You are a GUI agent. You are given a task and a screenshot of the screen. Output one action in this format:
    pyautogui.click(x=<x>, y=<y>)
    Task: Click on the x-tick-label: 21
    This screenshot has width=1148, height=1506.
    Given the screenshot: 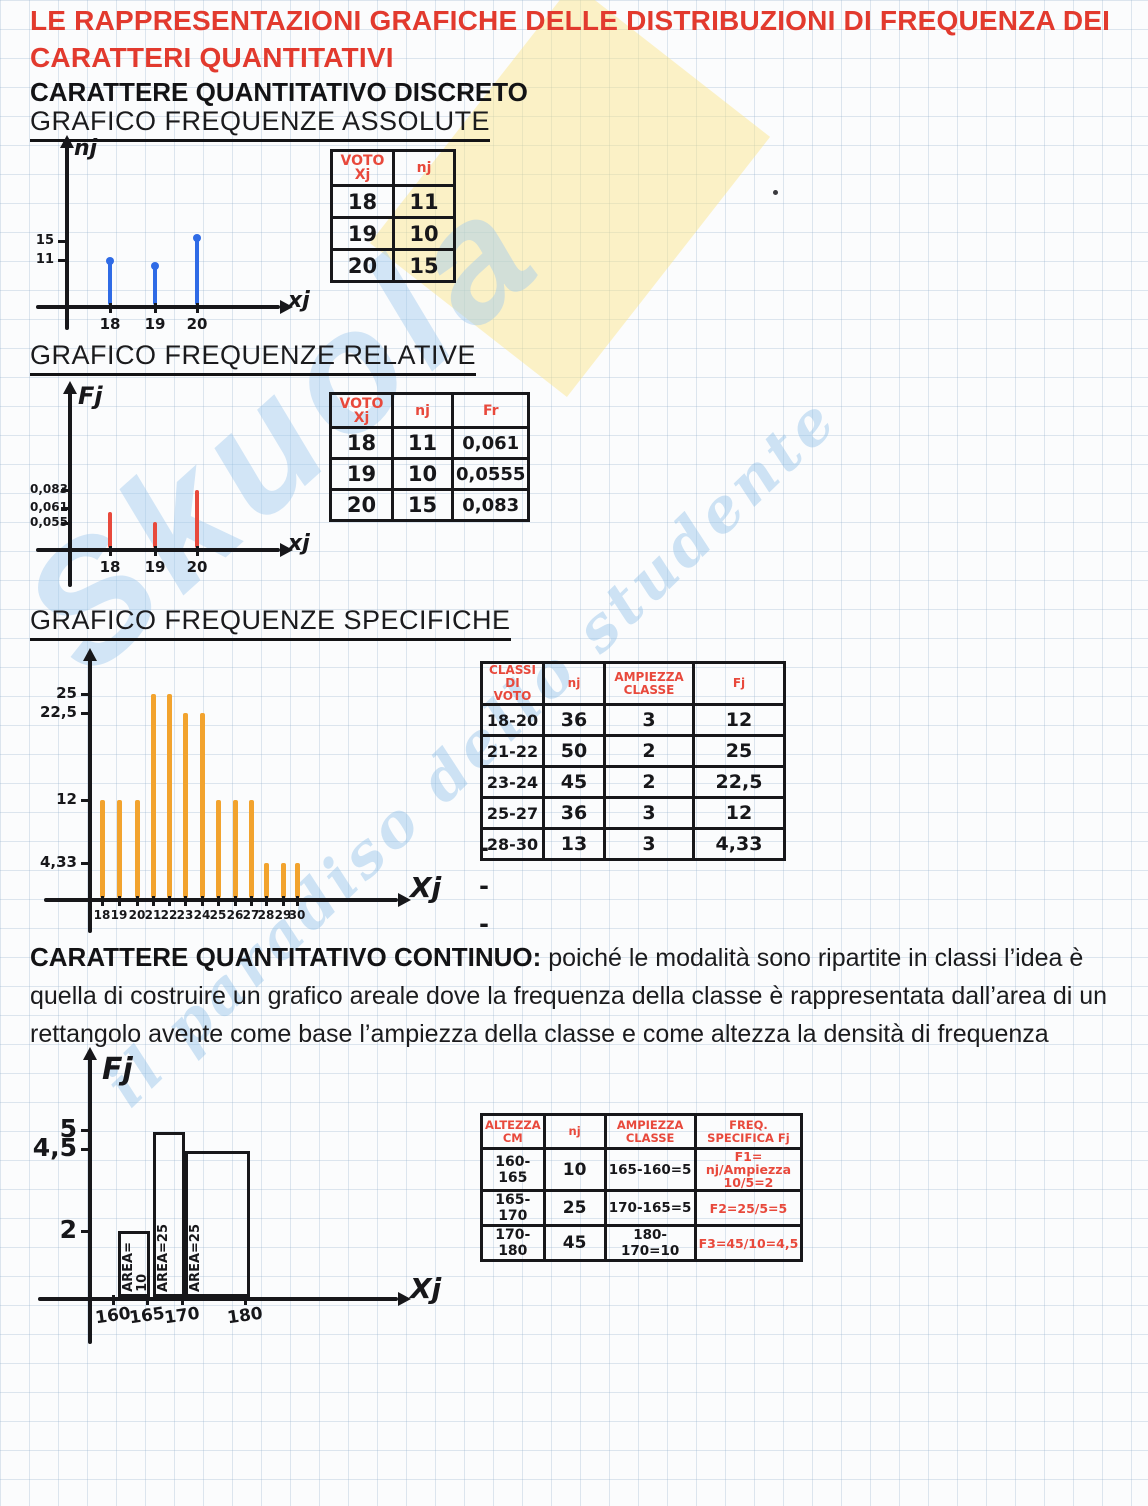 What is the action you would take?
    pyautogui.click(x=153, y=915)
    